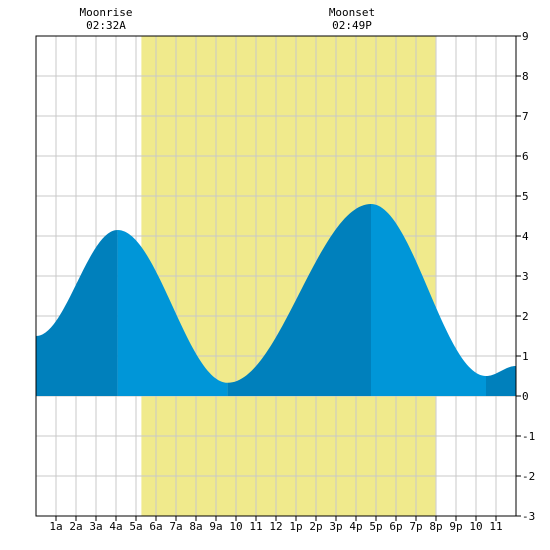 The width and height of the screenshot is (550, 550). Describe the element at coordinates (528, 516) in the screenshot. I see `y-tick-label: -3` at that location.